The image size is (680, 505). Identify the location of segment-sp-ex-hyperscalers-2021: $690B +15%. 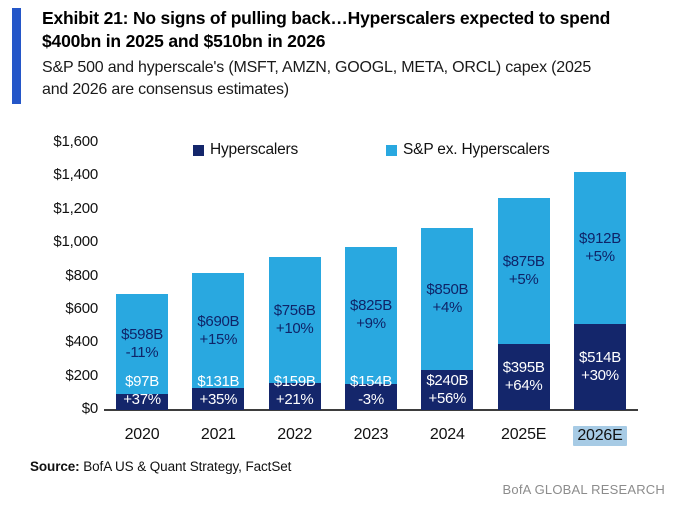
(218, 331).